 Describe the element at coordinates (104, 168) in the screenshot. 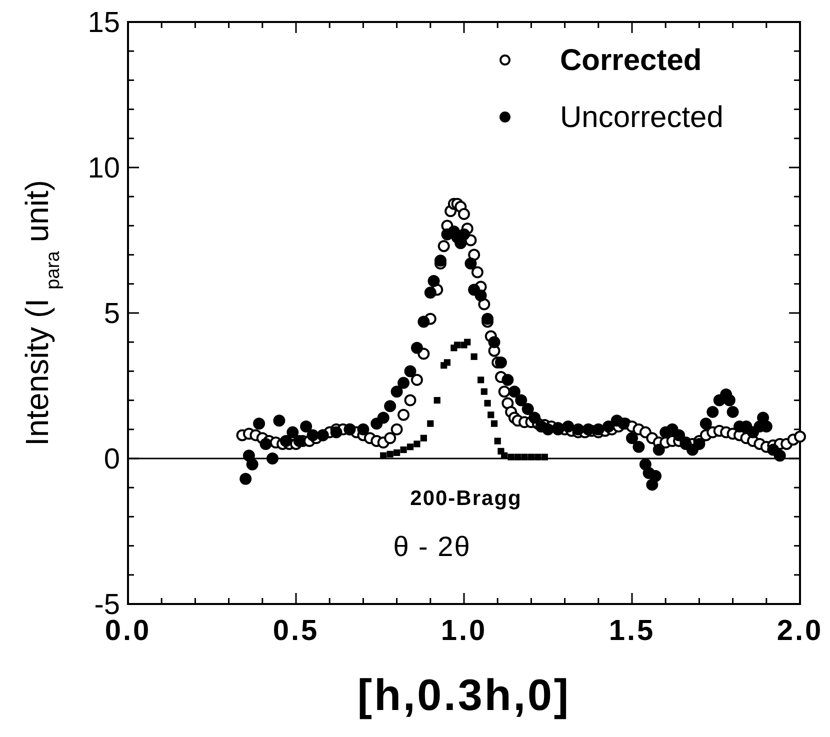

I see `y-tick-label: 10` at that location.